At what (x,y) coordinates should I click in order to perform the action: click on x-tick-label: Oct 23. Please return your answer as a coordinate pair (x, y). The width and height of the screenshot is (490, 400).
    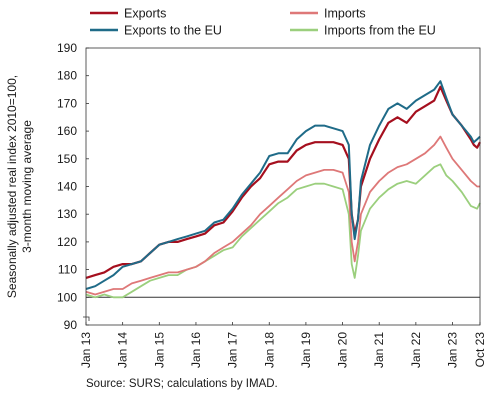
    Looking at the image, I should click on (480, 350).